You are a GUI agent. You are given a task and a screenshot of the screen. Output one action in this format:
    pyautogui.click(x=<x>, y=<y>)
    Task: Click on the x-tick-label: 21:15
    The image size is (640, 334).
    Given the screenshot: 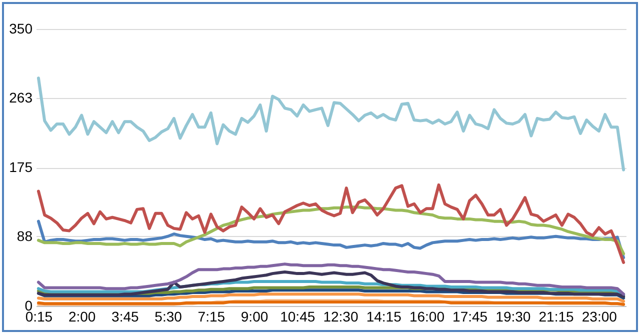 What is the action you would take?
    pyautogui.click(x=556, y=316)
    